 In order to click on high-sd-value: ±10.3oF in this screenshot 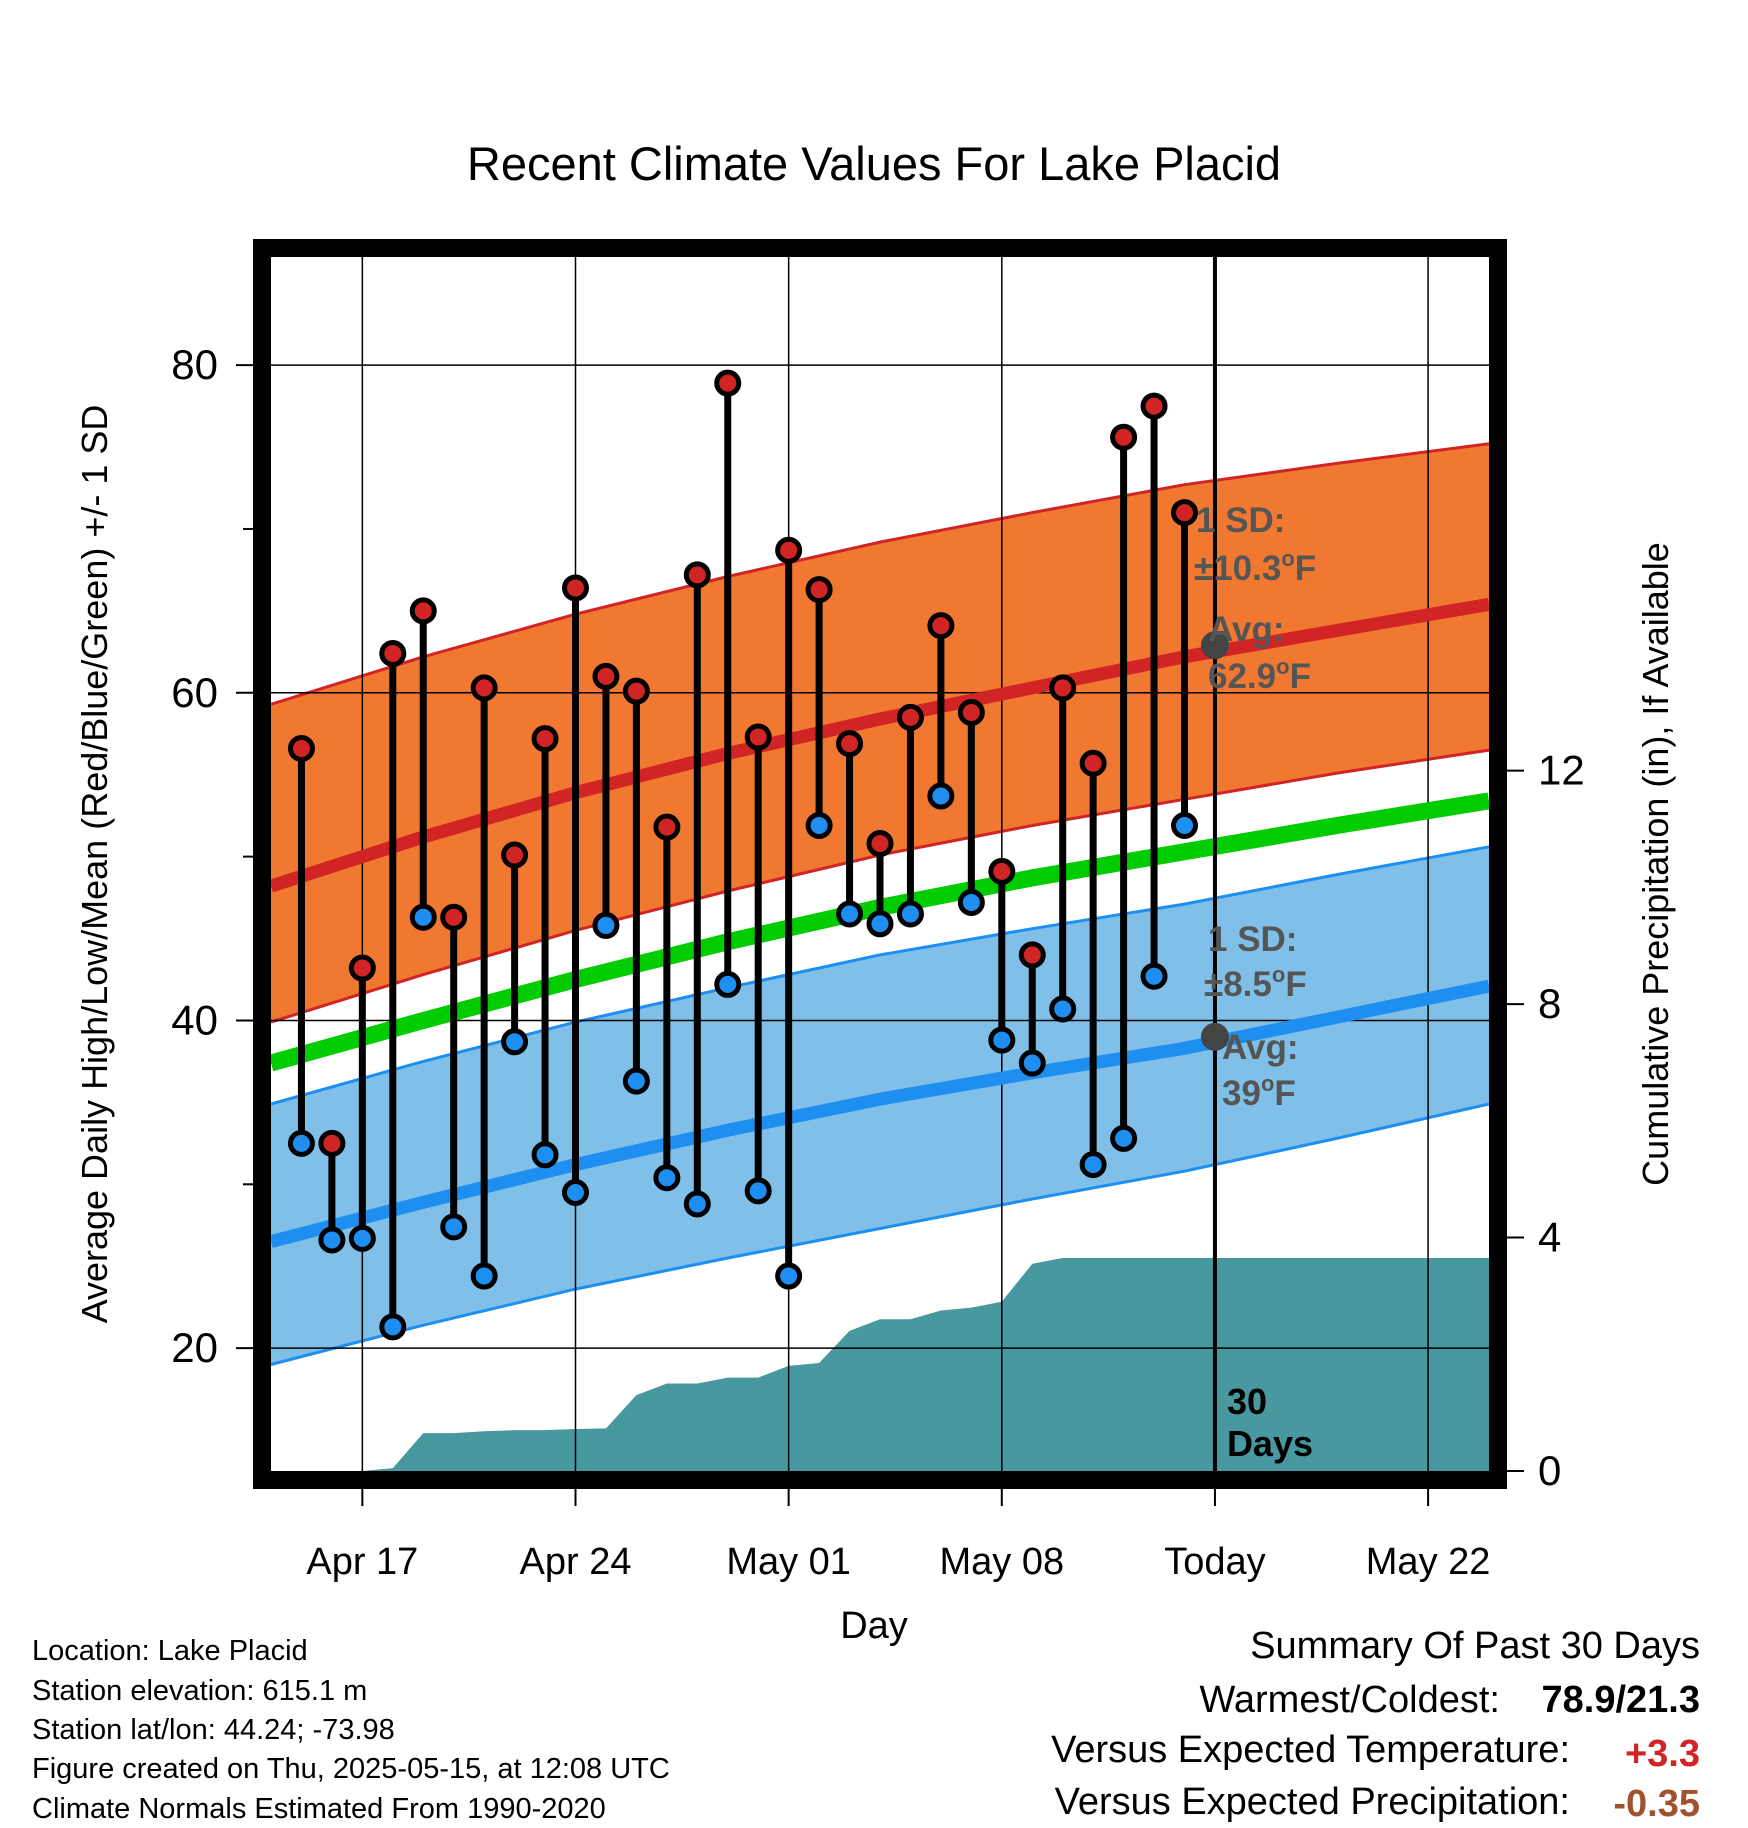, I will do `click(1255, 567)`.